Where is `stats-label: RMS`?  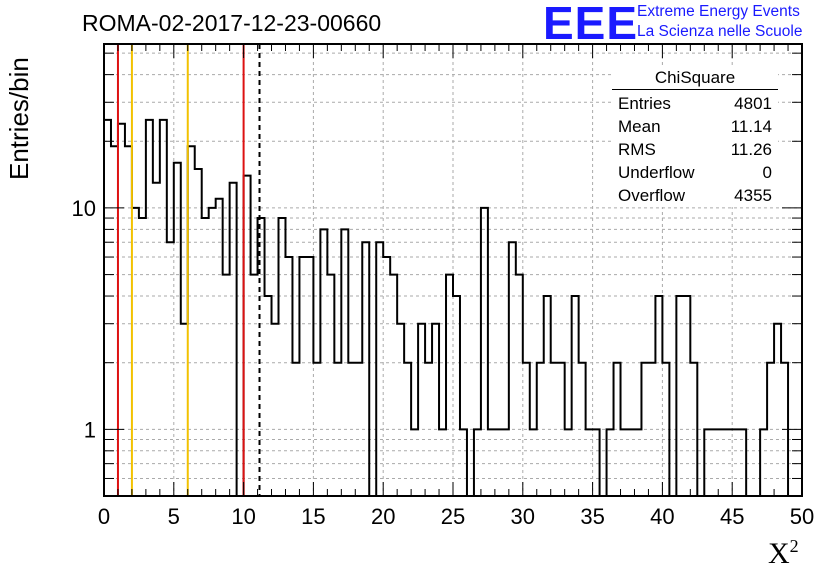 stats-label: RMS is located at coordinates (637, 149).